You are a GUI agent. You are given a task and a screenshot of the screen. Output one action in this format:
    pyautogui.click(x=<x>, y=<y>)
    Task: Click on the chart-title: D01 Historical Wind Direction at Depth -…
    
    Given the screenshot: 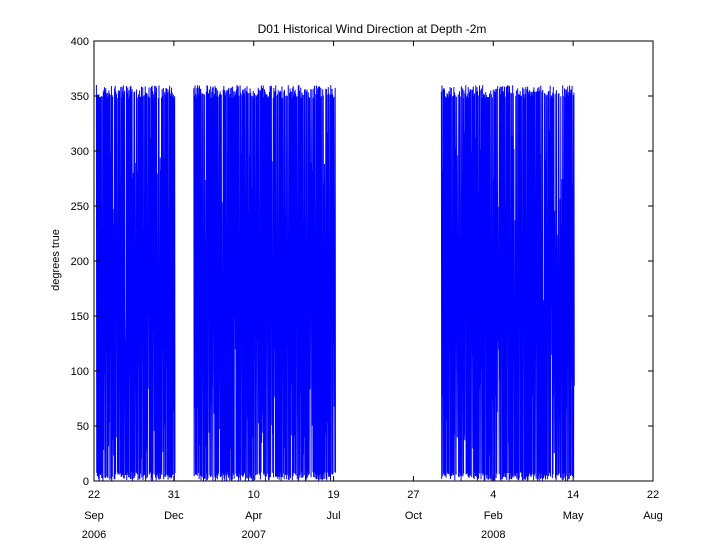 What is the action you would take?
    pyautogui.click(x=372, y=29)
    